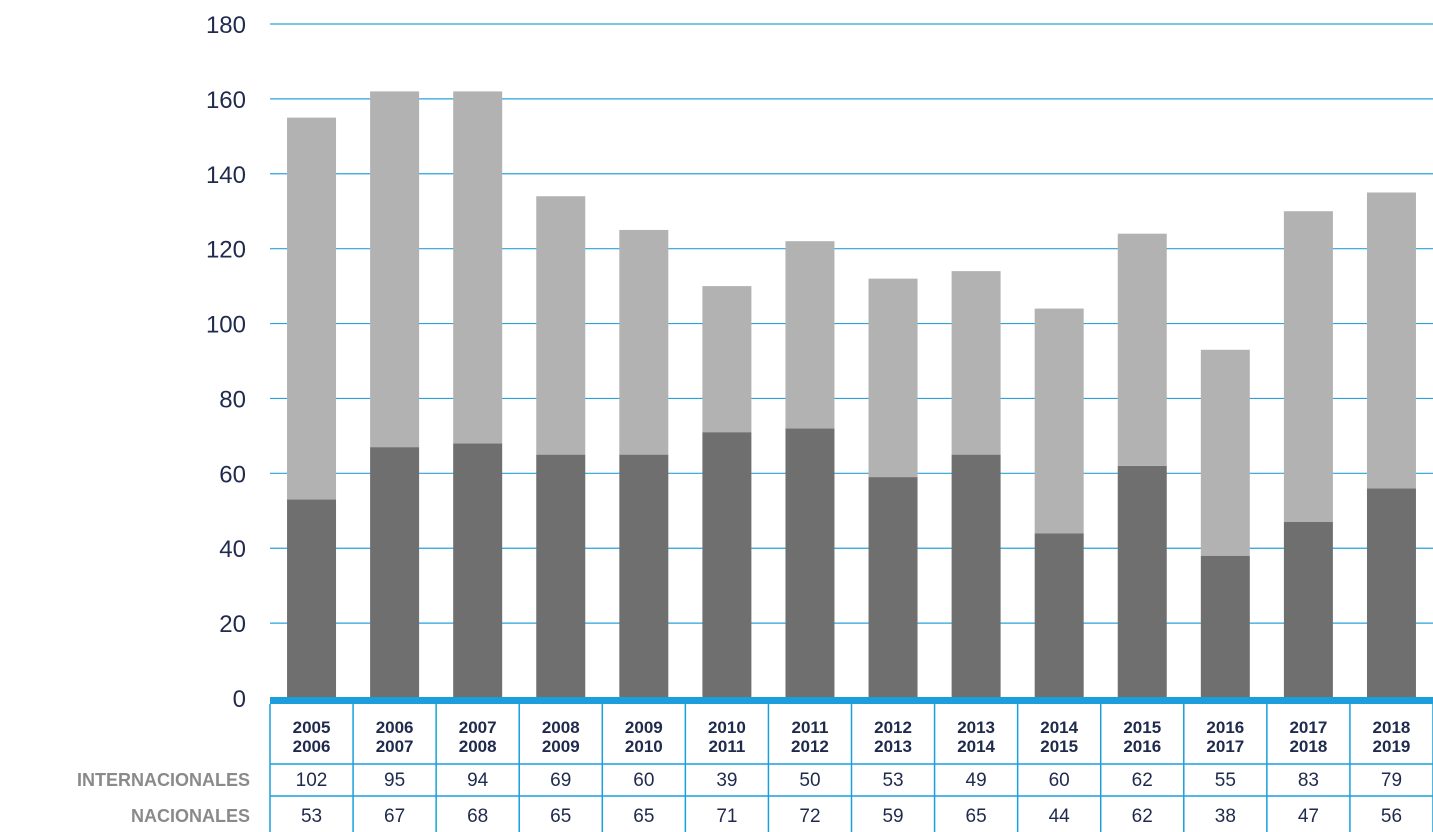 This screenshot has height=832, width=1433. Describe the element at coordinates (232, 399) in the screenshot. I see `y-tick-label: 80` at that location.